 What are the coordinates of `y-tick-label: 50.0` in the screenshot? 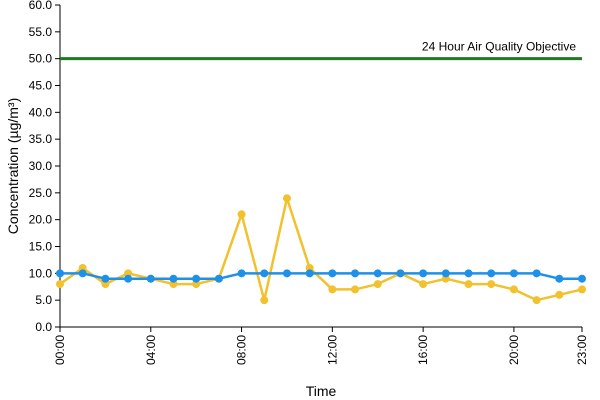 It's located at (41, 59).